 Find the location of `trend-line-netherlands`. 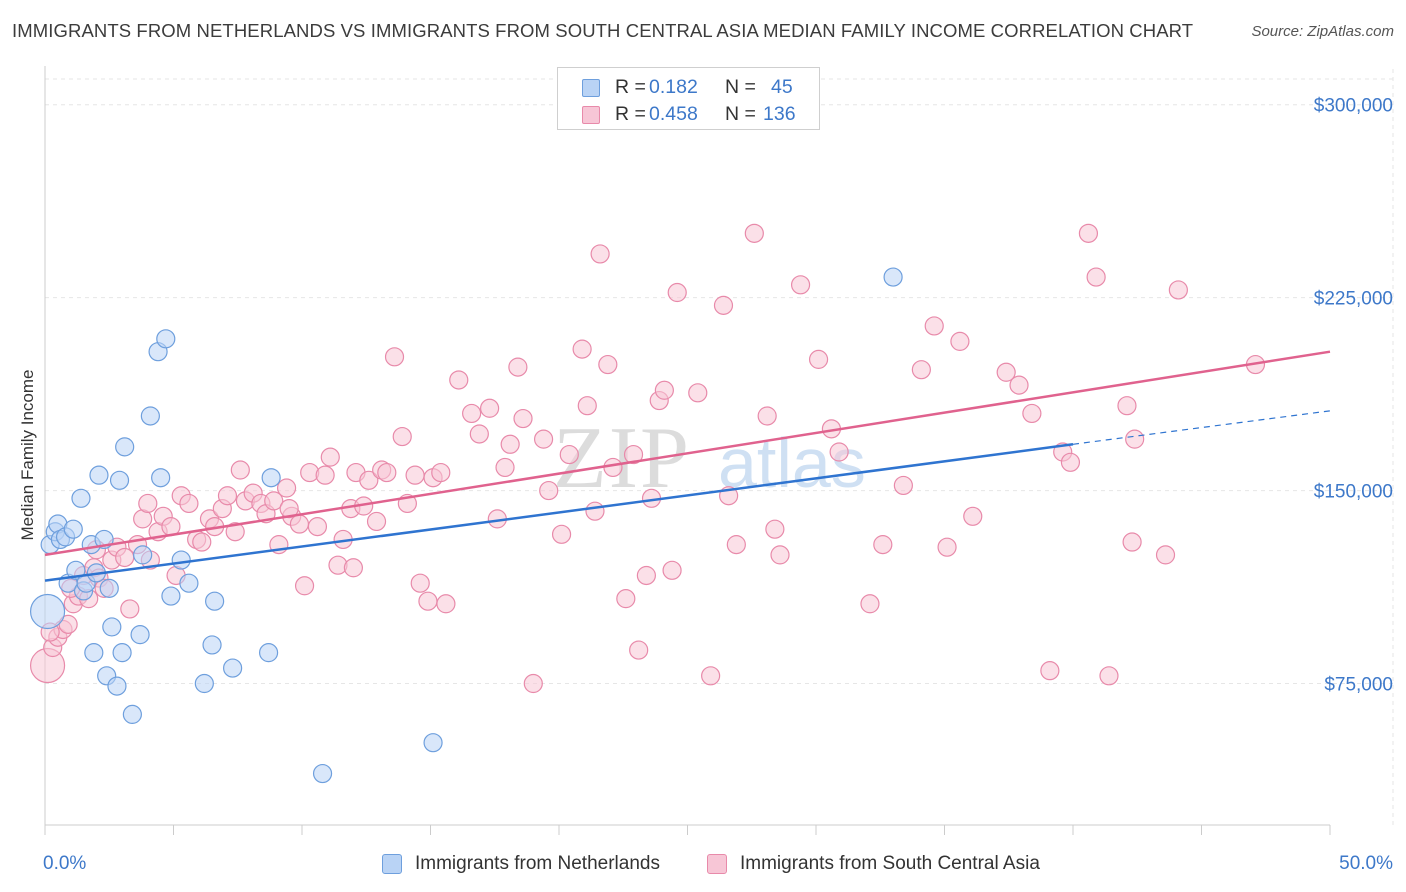

trend-line-netherlands is located at coordinates (559, 512).